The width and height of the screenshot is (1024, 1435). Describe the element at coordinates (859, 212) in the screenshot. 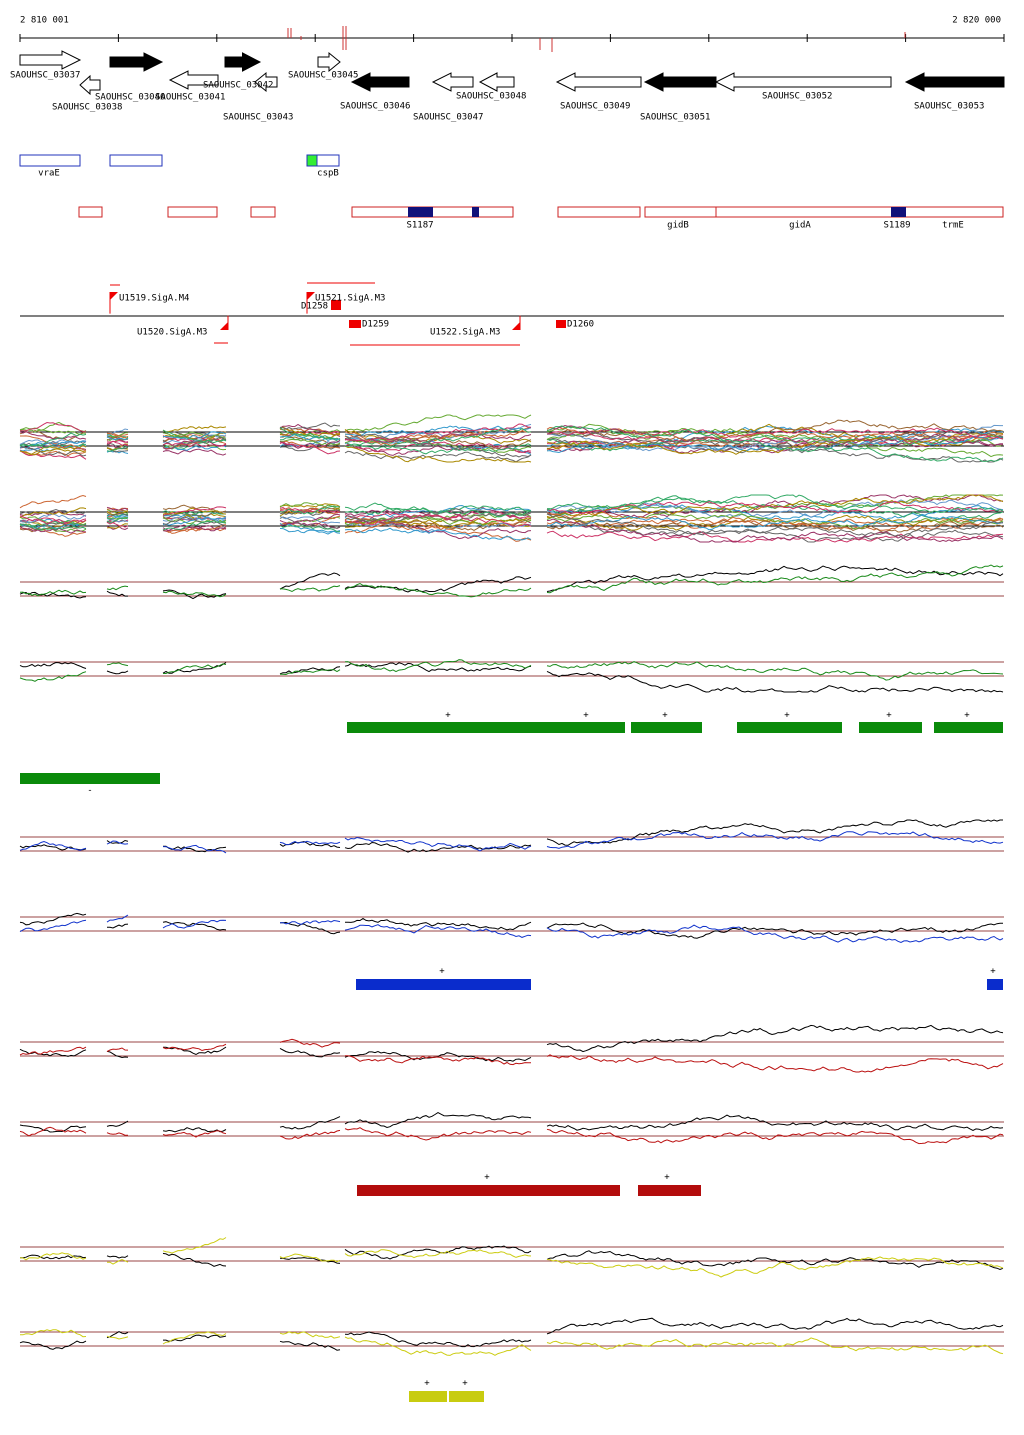

I see `region-box` at that location.